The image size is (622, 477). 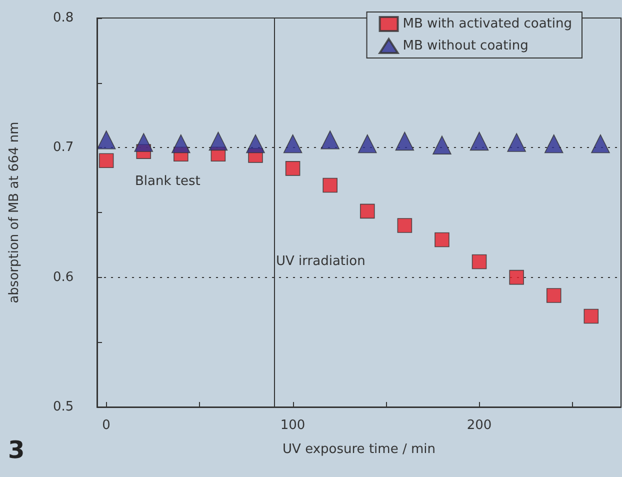 What do you see at coordinates (293, 425) in the screenshot?
I see `x-tick-label: 100` at bounding box center [293, 425].